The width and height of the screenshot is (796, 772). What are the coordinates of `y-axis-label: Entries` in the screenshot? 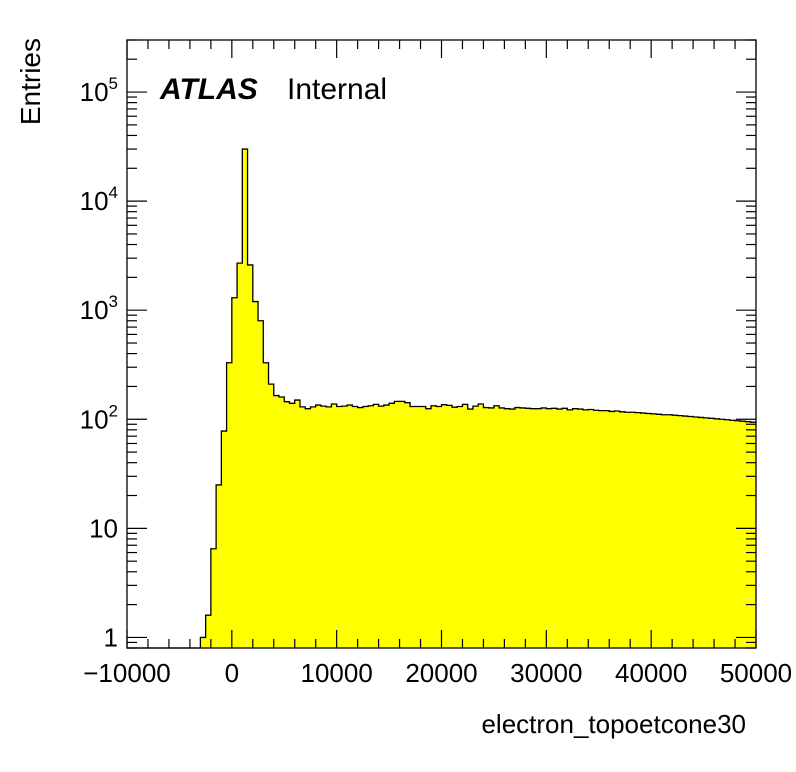 It's located at (30, 81).